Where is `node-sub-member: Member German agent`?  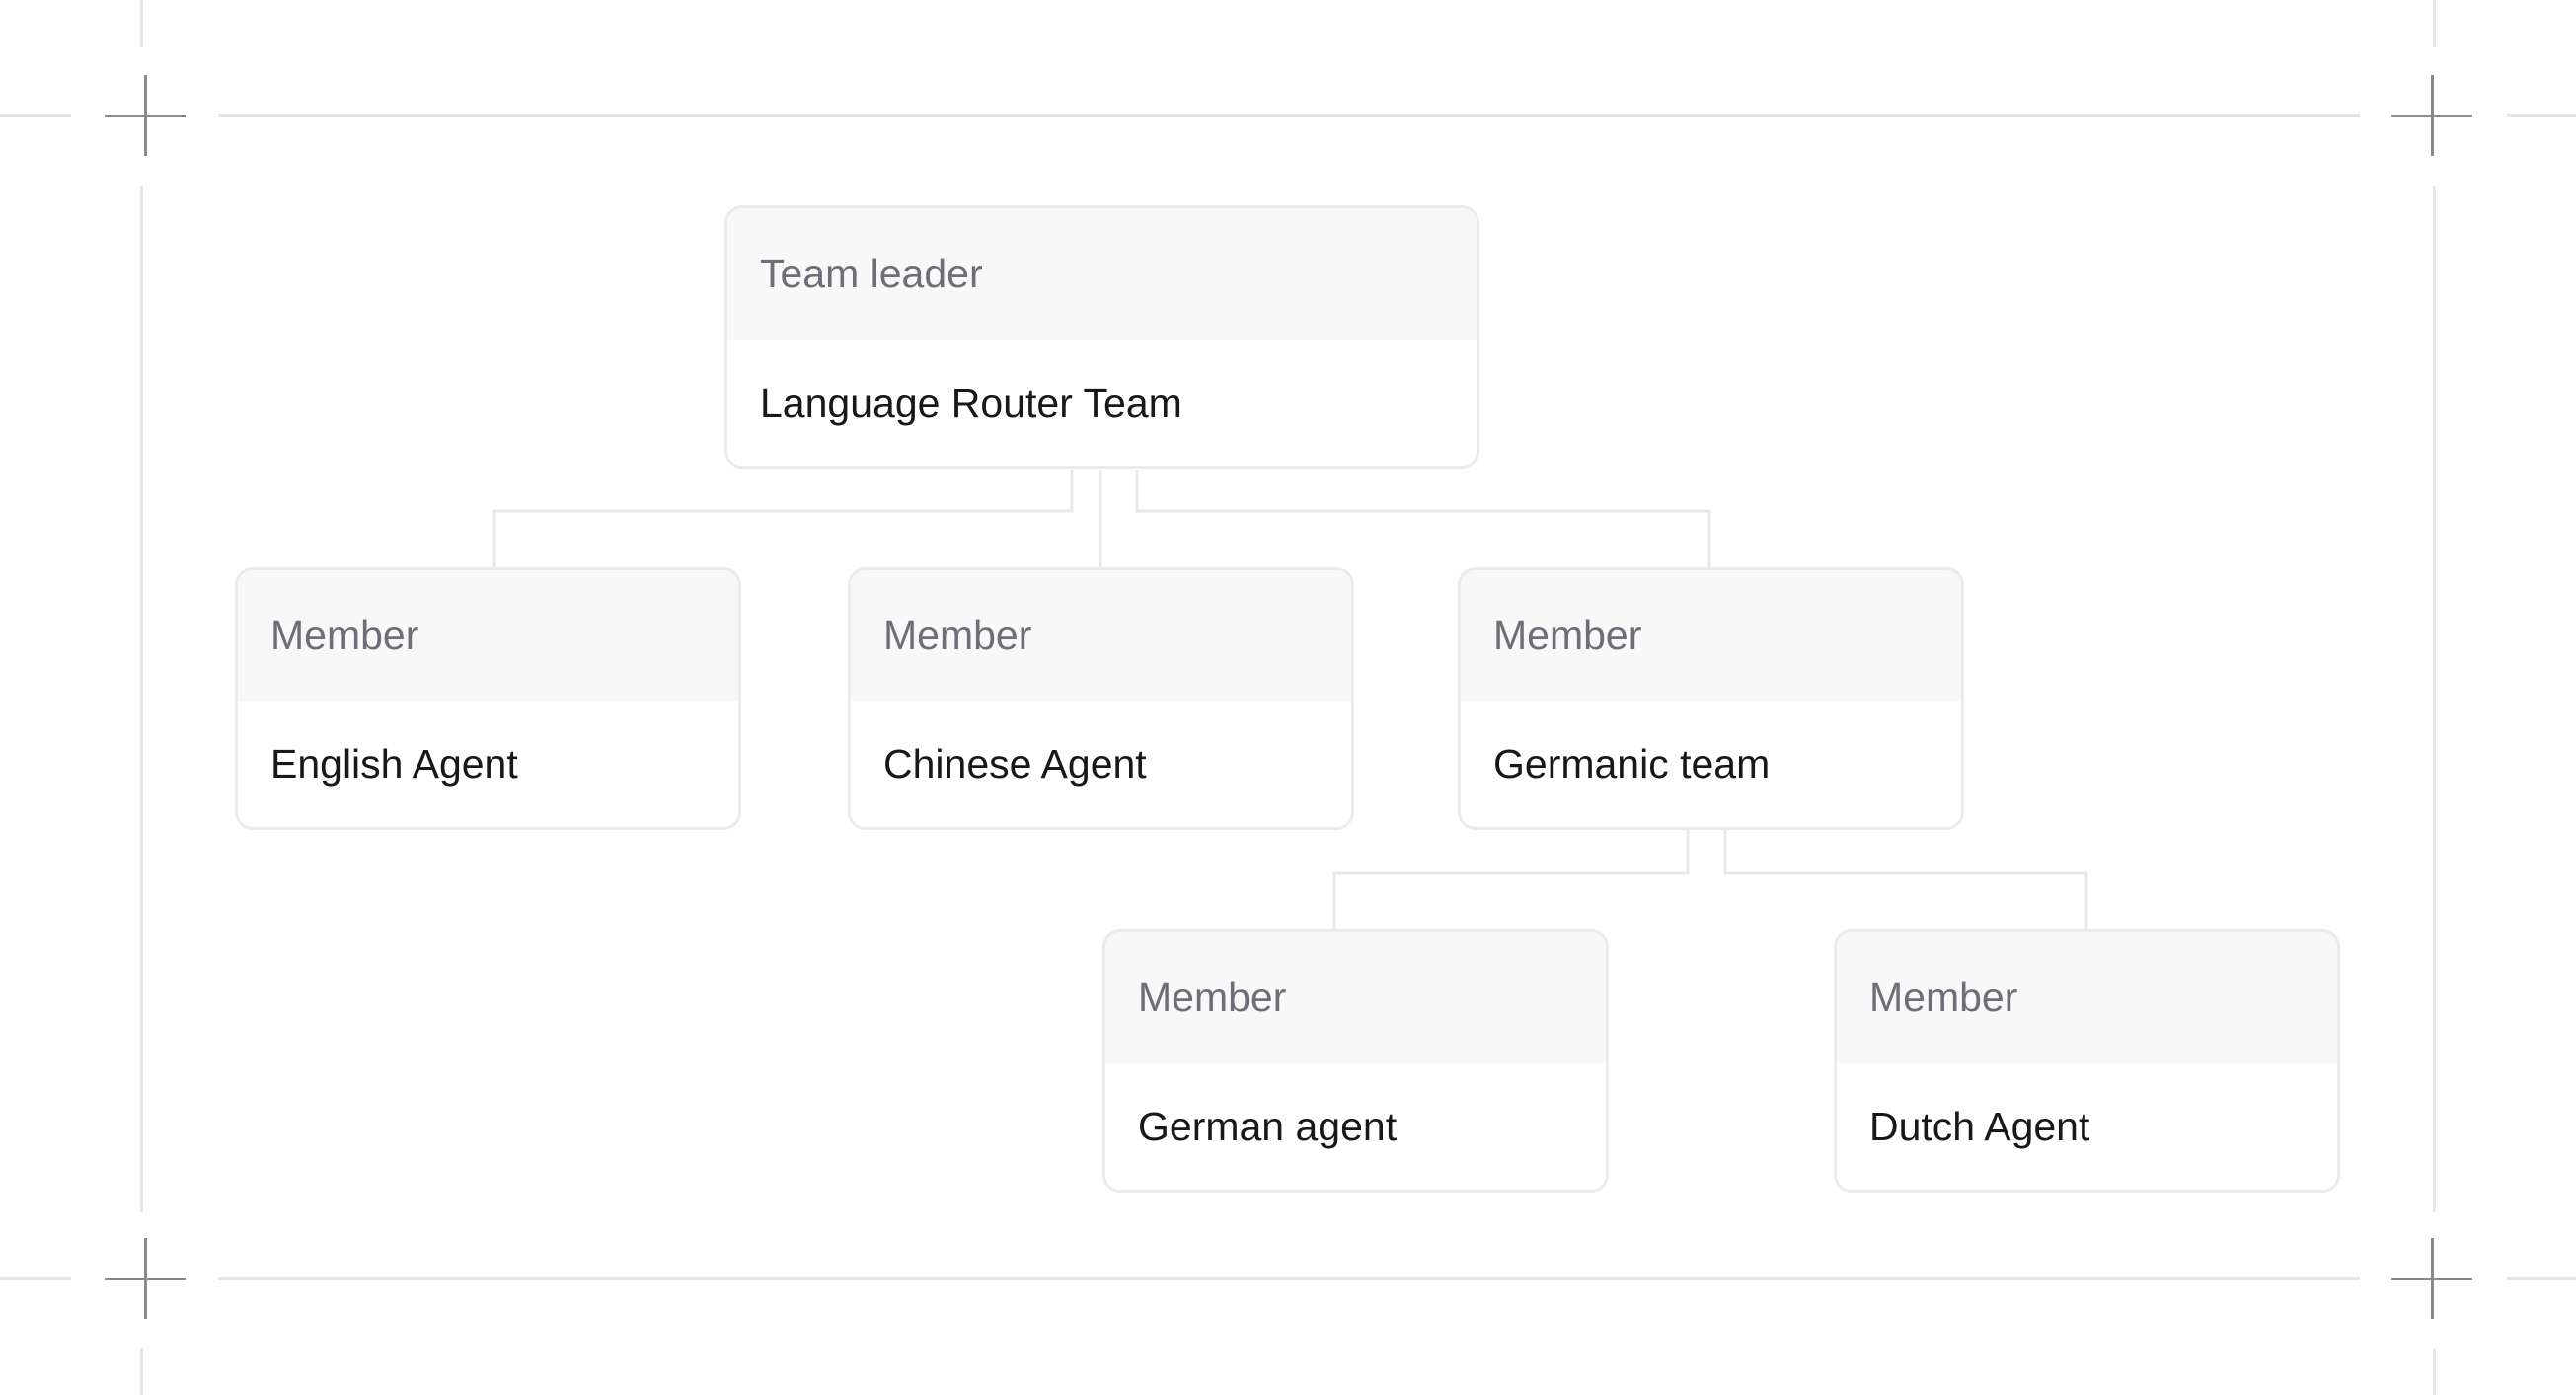
node-sub-member: Member German agent is located at coordinates (1355, 1061).